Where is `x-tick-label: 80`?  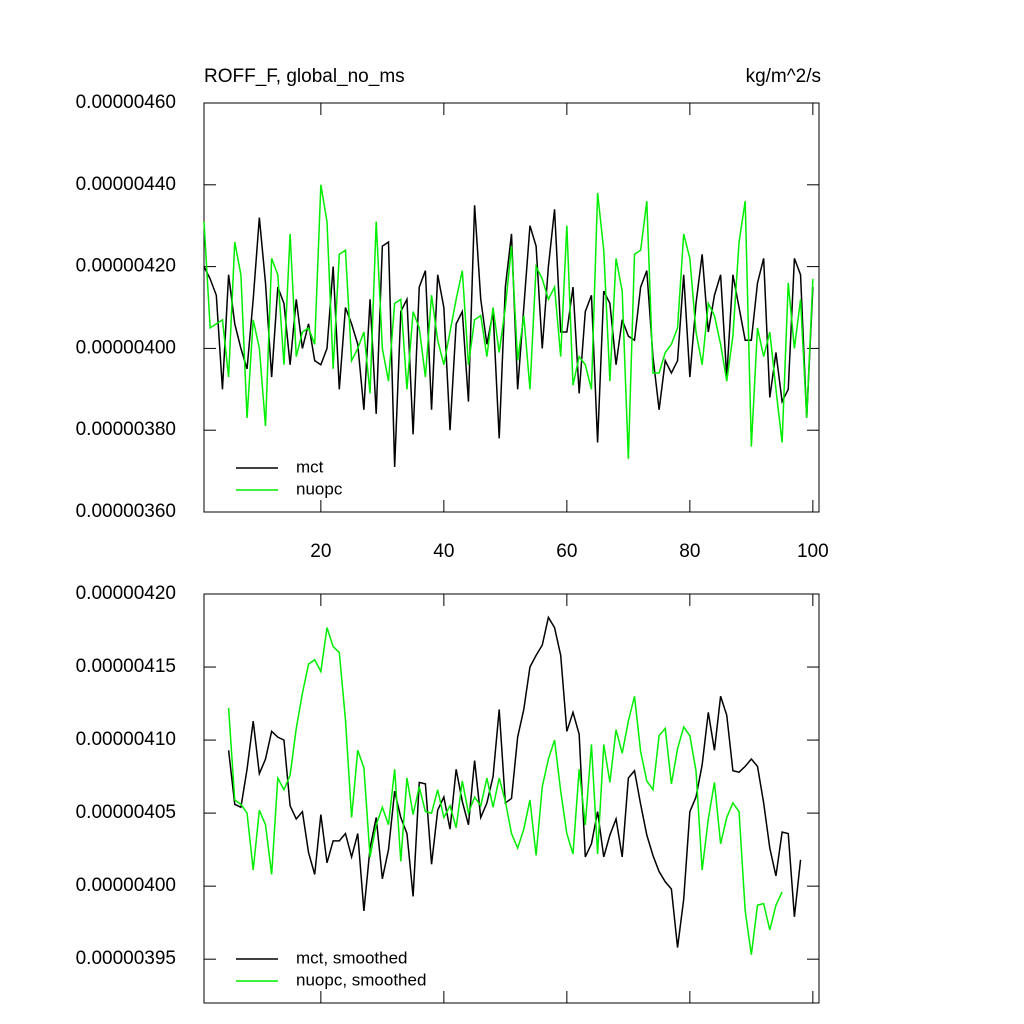
x-tick-label: 80 is located at coordinates (689, 551).